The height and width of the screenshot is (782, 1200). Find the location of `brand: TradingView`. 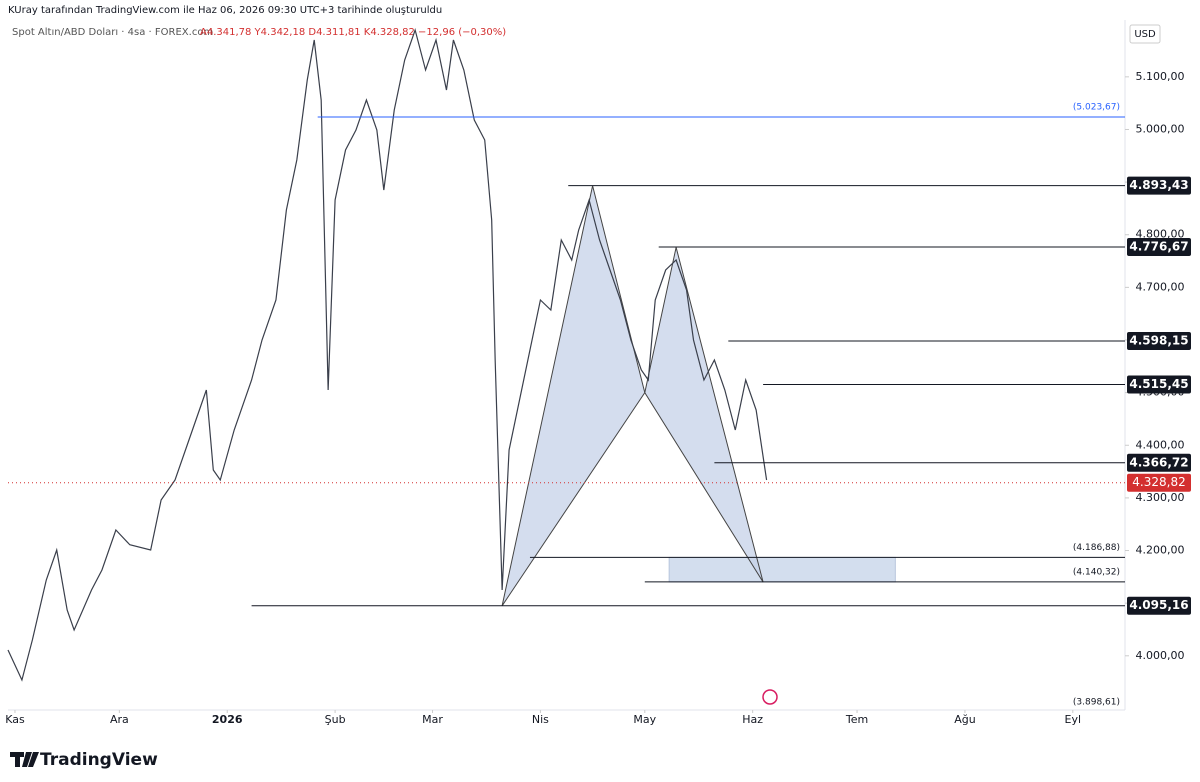

brand: TradingView is located at coordinates (99, 760).